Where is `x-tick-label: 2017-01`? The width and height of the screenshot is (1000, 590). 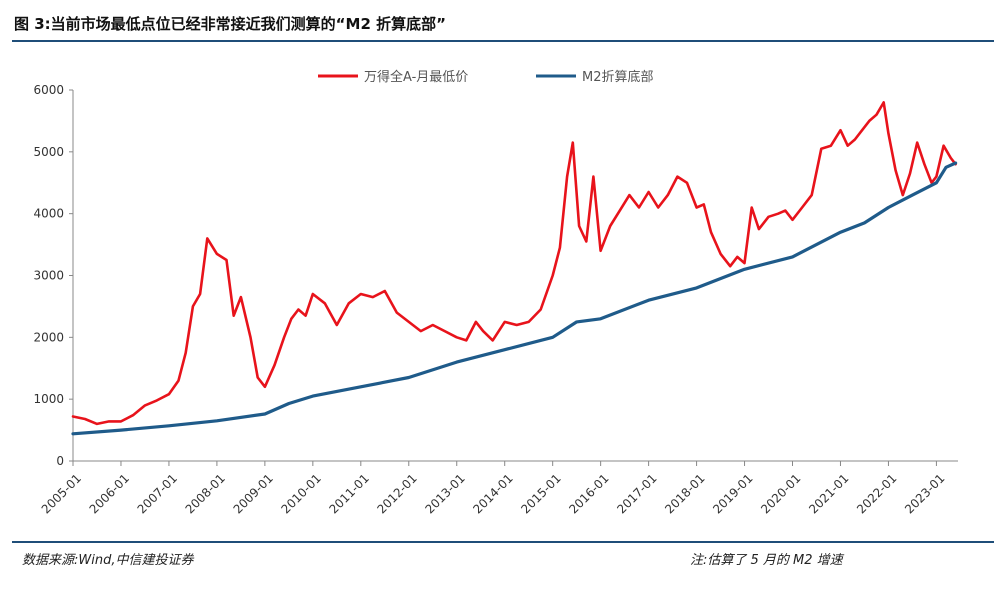 x-tick-label: 2017-01 is located at coordinates (636, 493).